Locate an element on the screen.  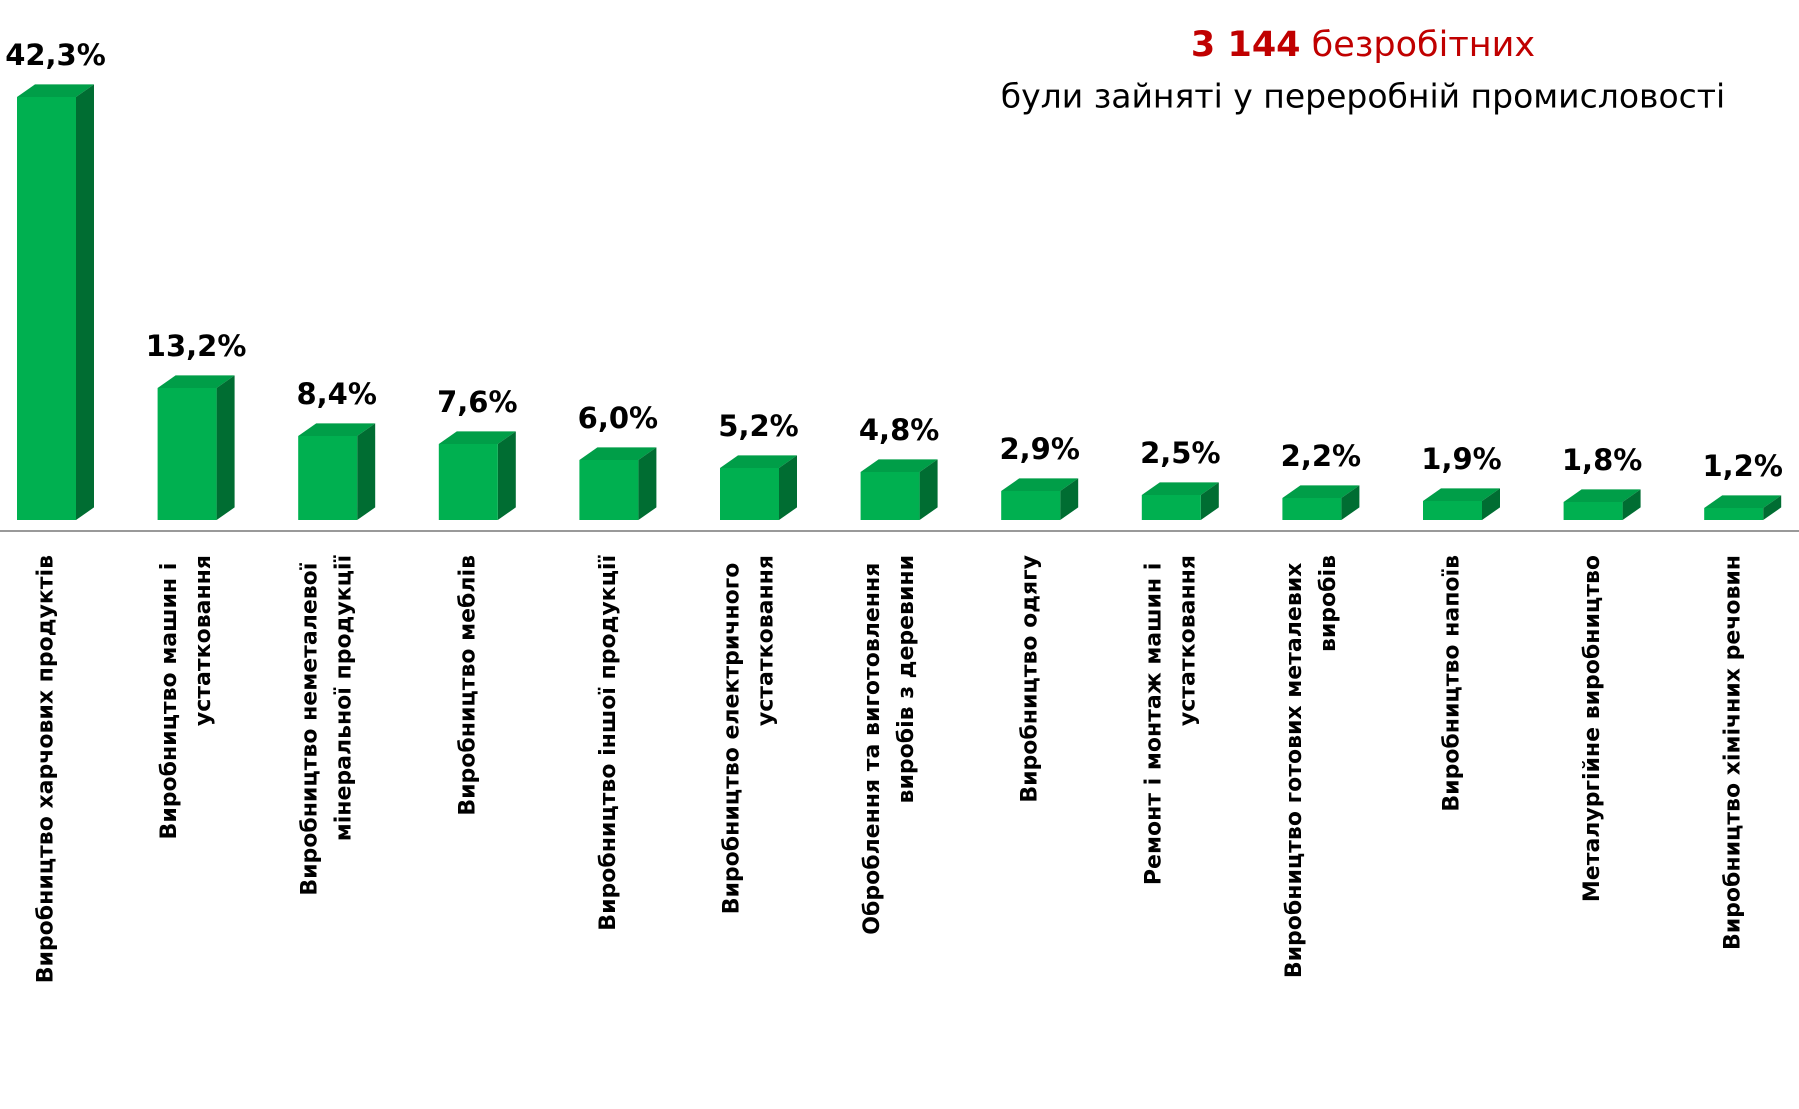
chart-subtitle: були зайняті у переробній промисловості is located at coordinates (1363, 96).